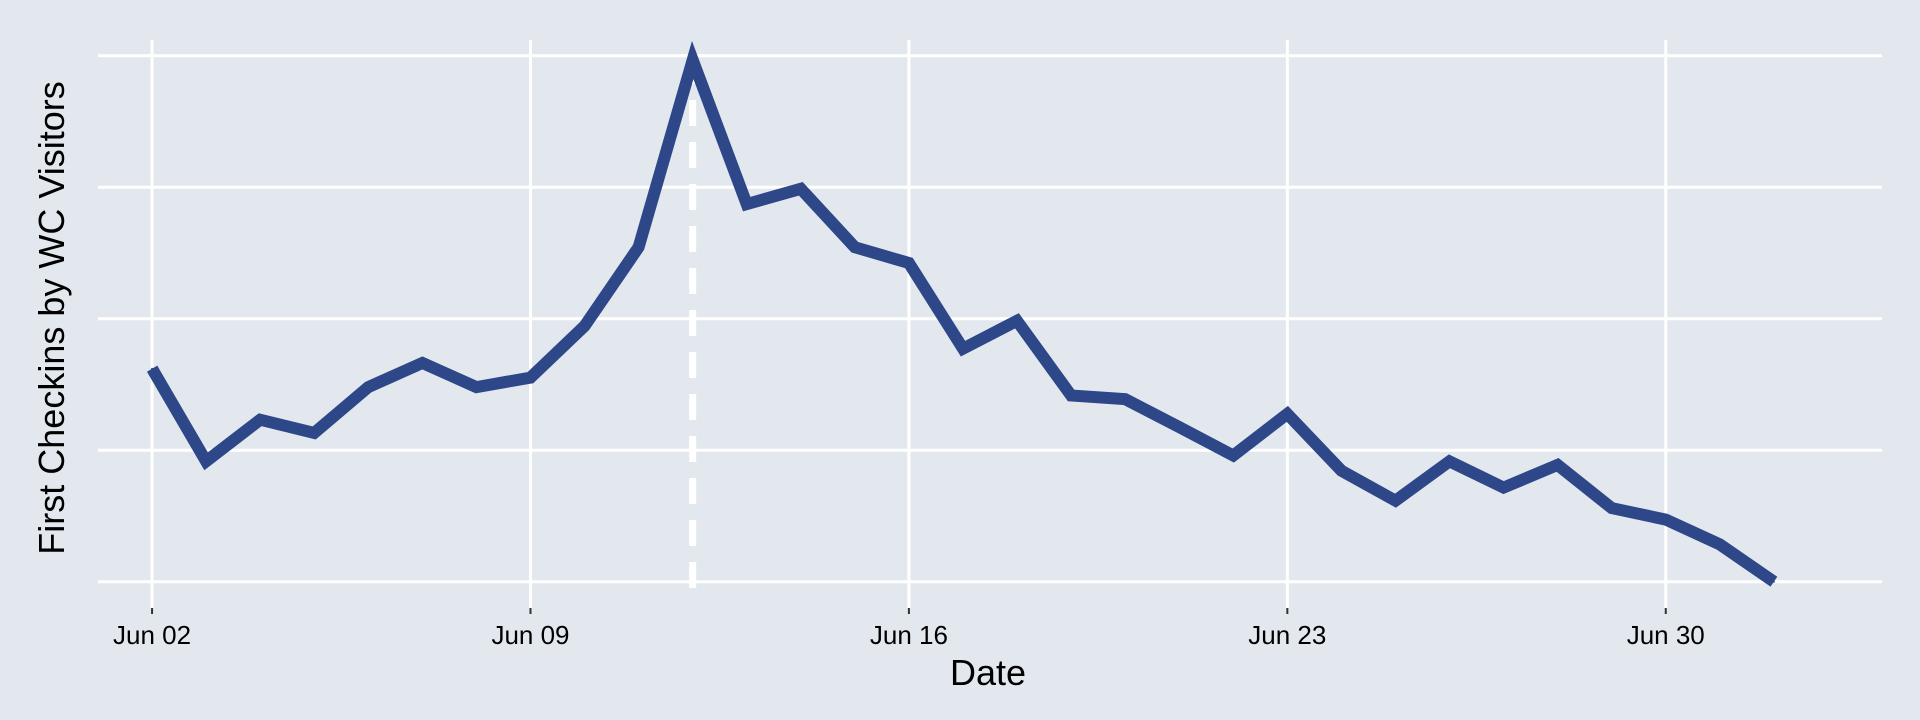  I want to click on x-axis-title: Date, so click(988, 672).